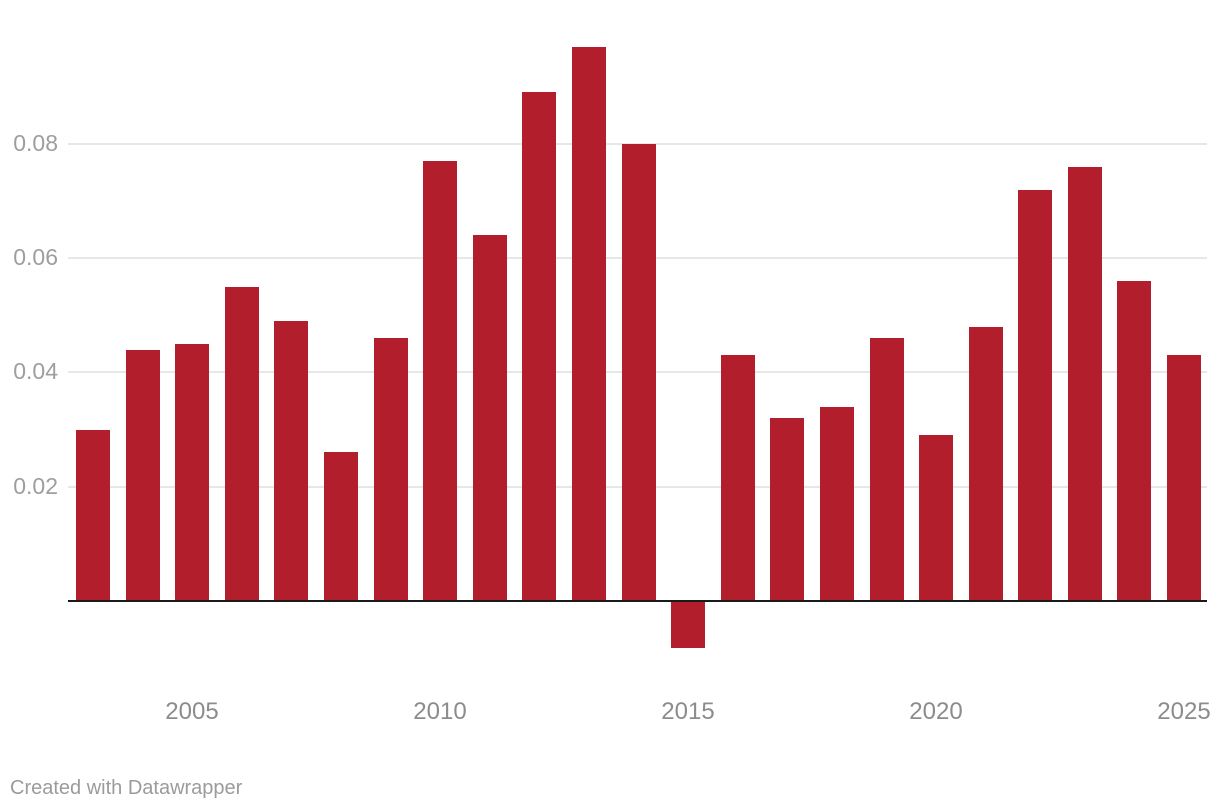  What do you see at coordinates (737, 478) in the screenshot?
I see `bar-2016` at bounding box center [737, 478].